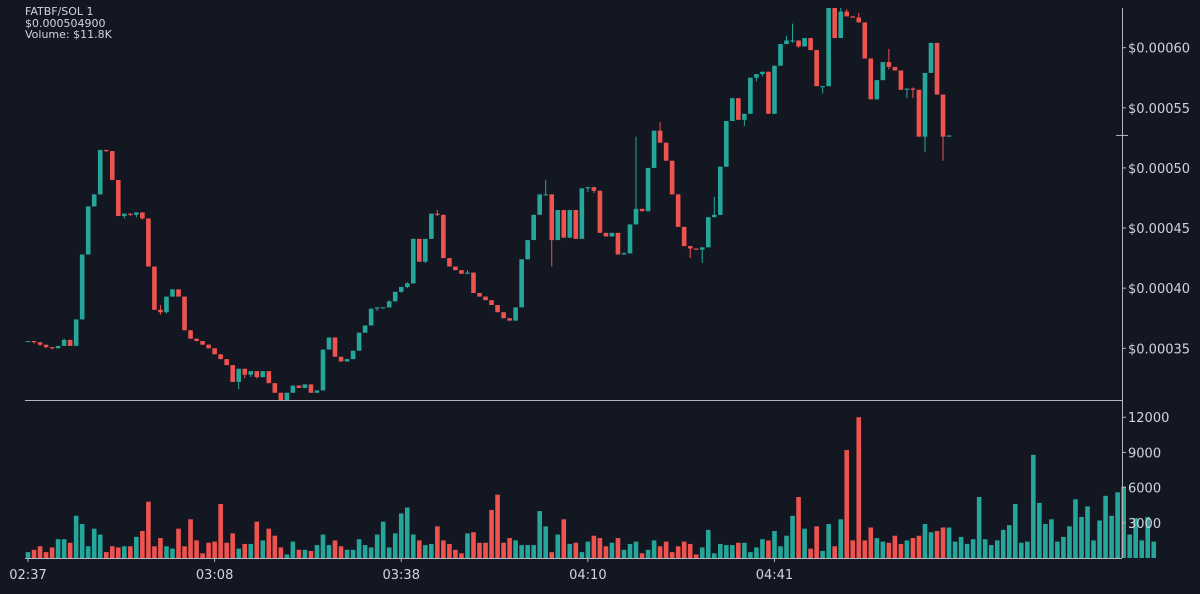  Describe the element at coordinates (59, 11) in the screenshot. I see `pair-label: FATBF/SOL 1` at that location.